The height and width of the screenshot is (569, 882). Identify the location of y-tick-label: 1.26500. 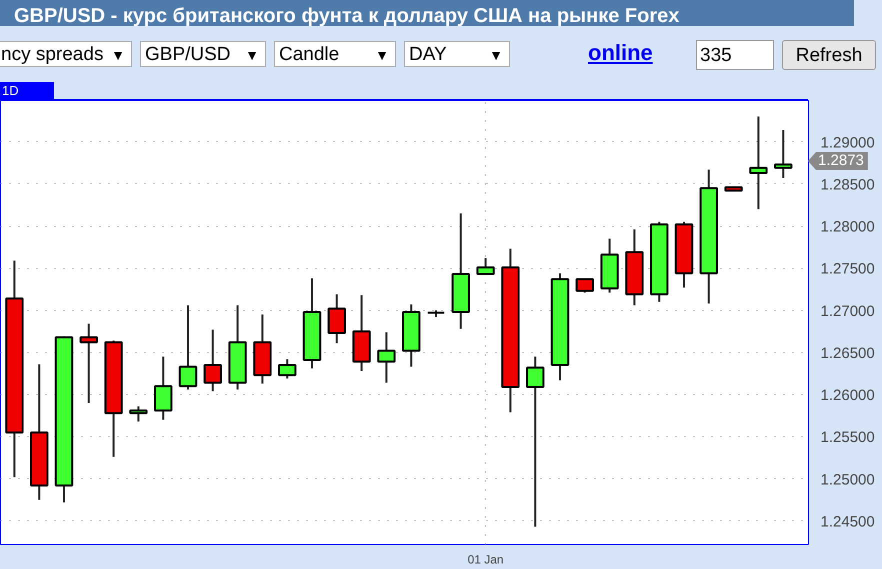
(847, 353).